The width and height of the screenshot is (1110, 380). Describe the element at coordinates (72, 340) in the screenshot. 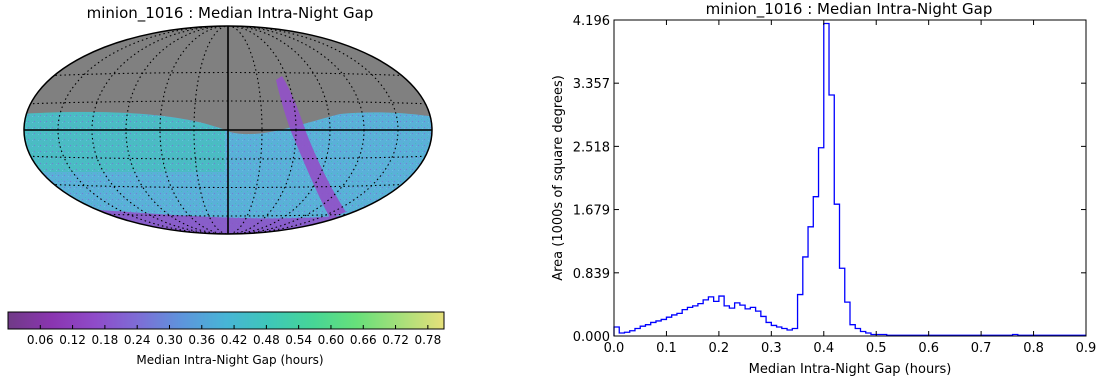

I see `colorbar-tick-label: 0.12` at that location.